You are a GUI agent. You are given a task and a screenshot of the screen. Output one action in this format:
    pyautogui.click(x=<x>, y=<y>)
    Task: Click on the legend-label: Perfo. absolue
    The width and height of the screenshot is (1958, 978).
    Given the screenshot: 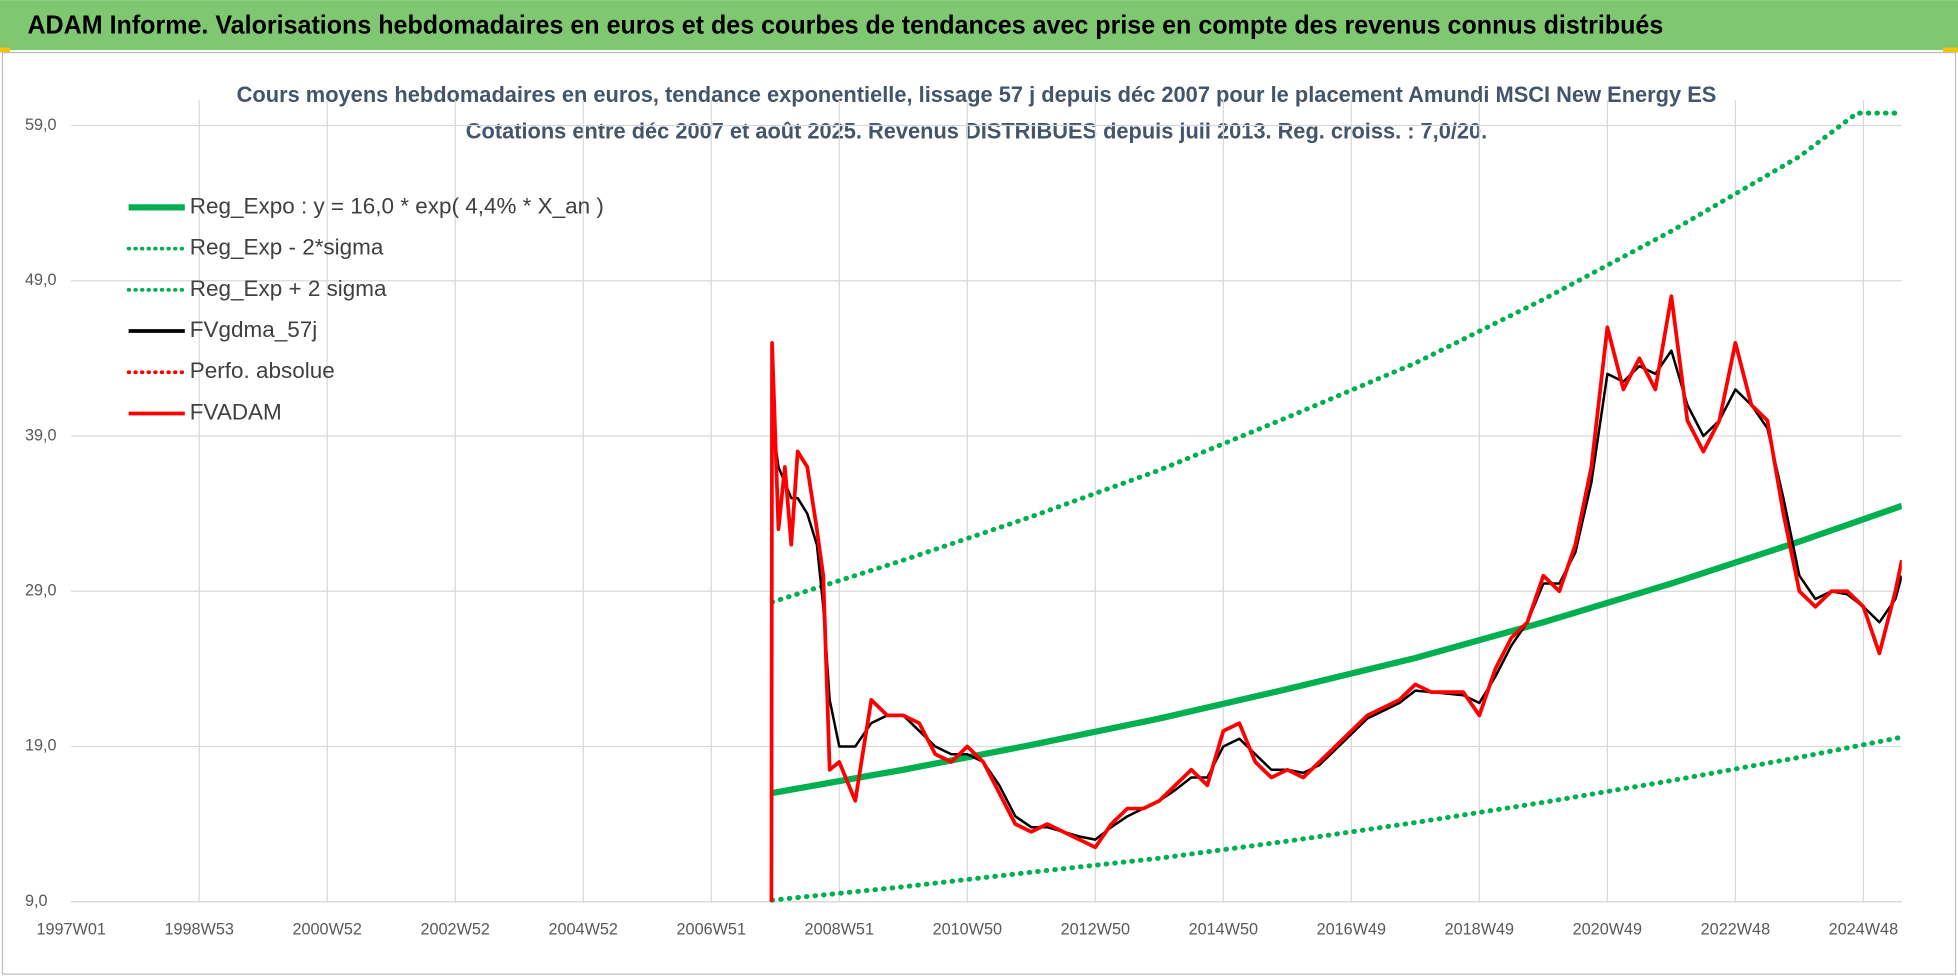 What is the action you would take?
    pyautogui.click(x=262, y=370)
    